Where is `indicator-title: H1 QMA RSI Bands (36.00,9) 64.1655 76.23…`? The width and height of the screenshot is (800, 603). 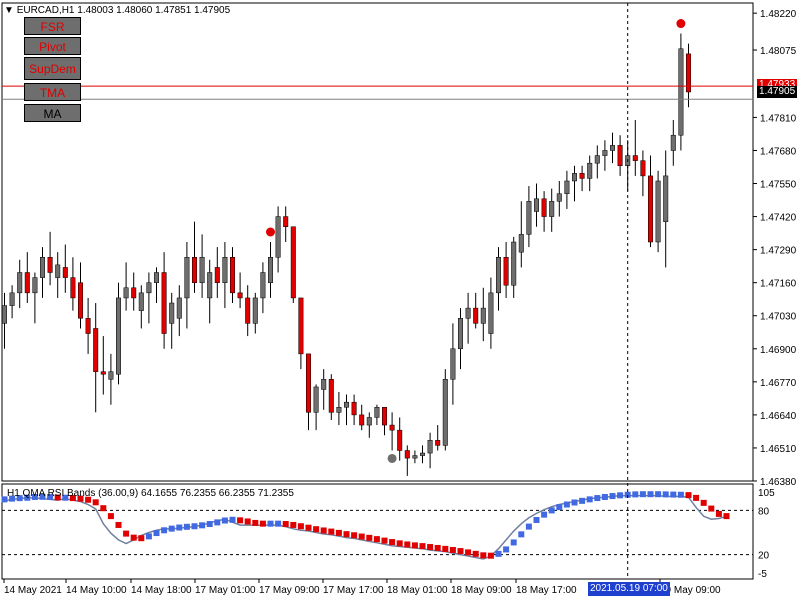
indicator-title: H1 QMA RSI Bands (36.00,9) 64.1655 76.23… is located at coordinates (150, 493).